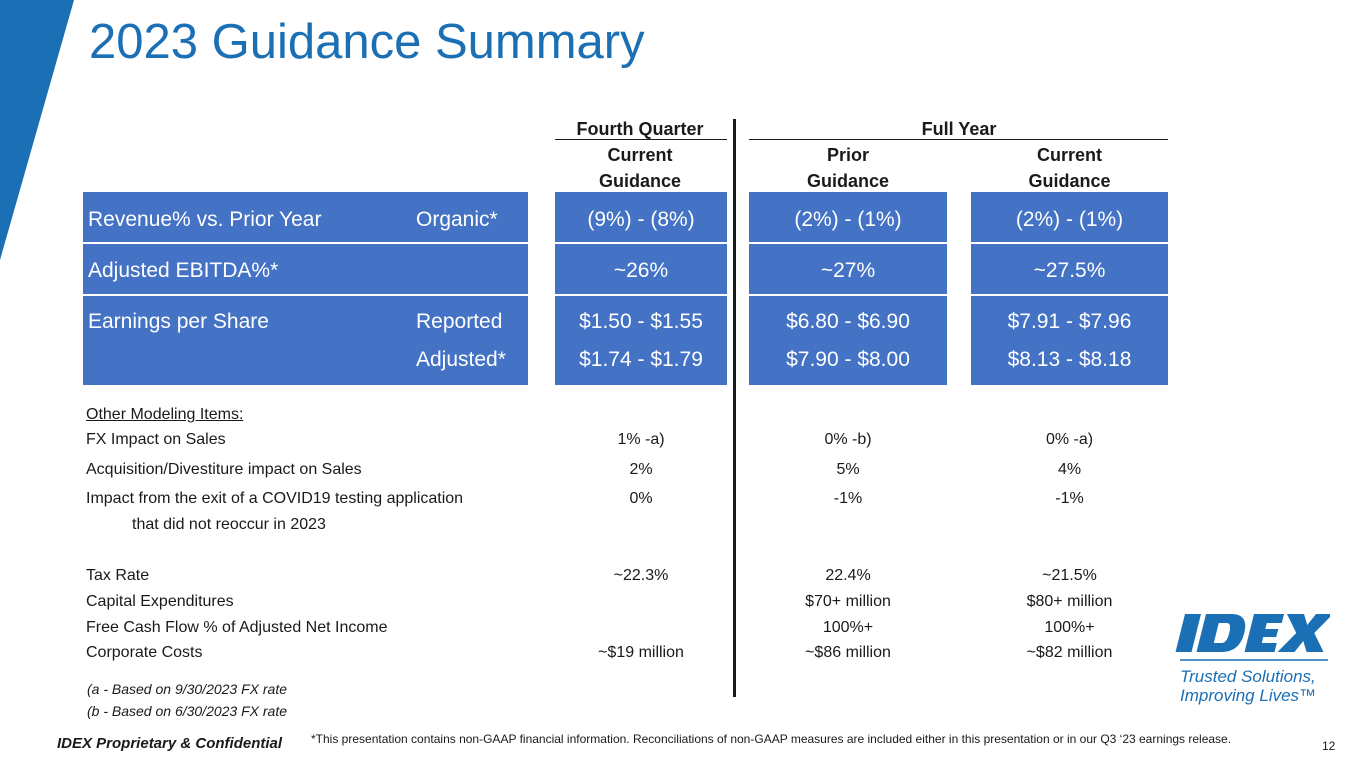 Image resolution: width=1365 pixels, height=768 pixels. Describe the element at coordinates (641, 652) in the screenshot. I see `corp-q4: ~$19 million` at that location.